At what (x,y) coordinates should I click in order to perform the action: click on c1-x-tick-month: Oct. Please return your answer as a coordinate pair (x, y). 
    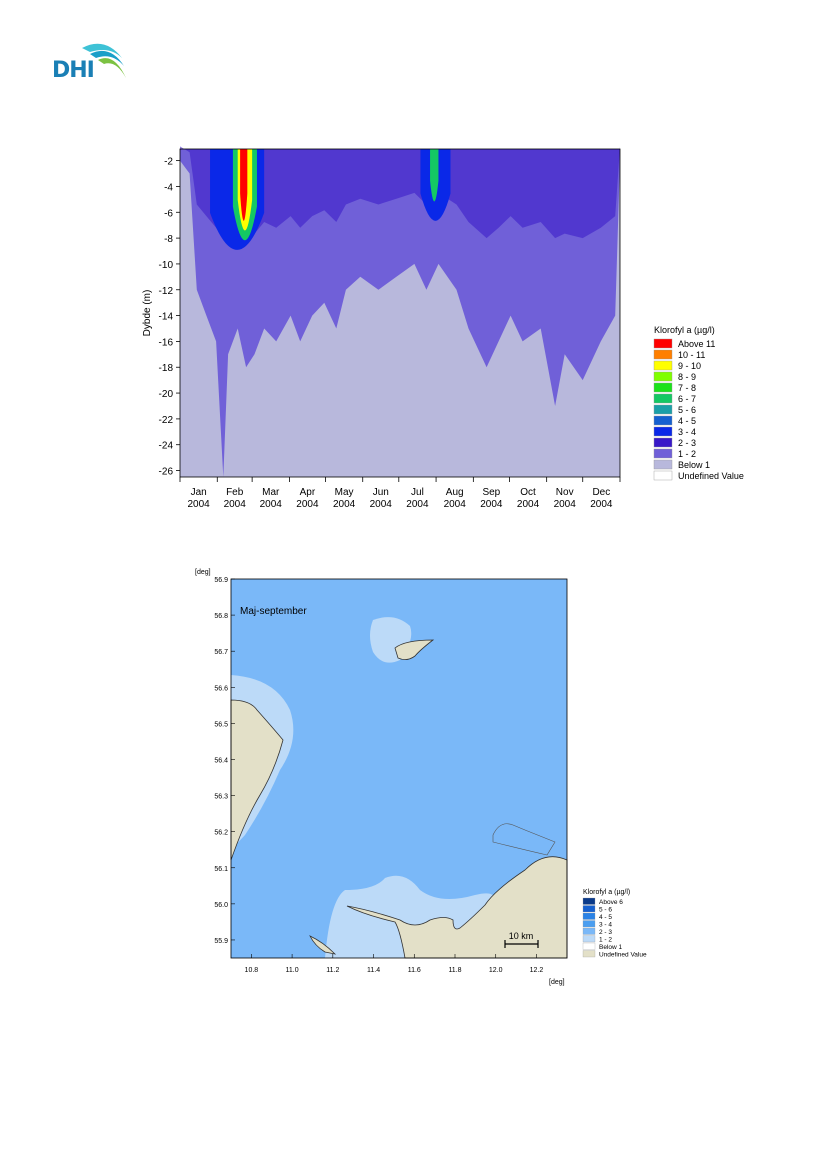
    Looking at the image, I should click on (528, 492).